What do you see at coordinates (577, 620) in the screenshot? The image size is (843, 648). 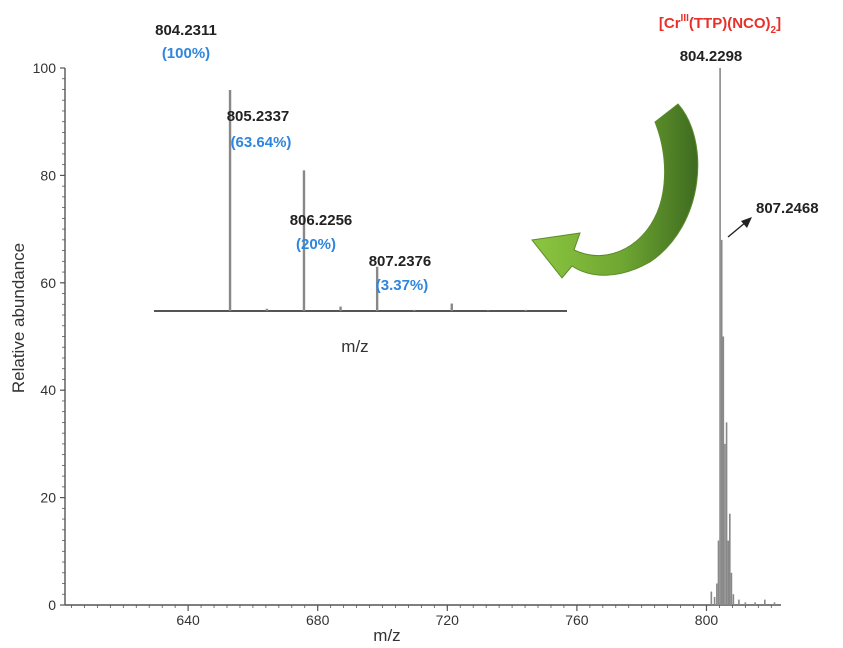 I see `x-tick-label: 760` at bounding box center [577, 620].